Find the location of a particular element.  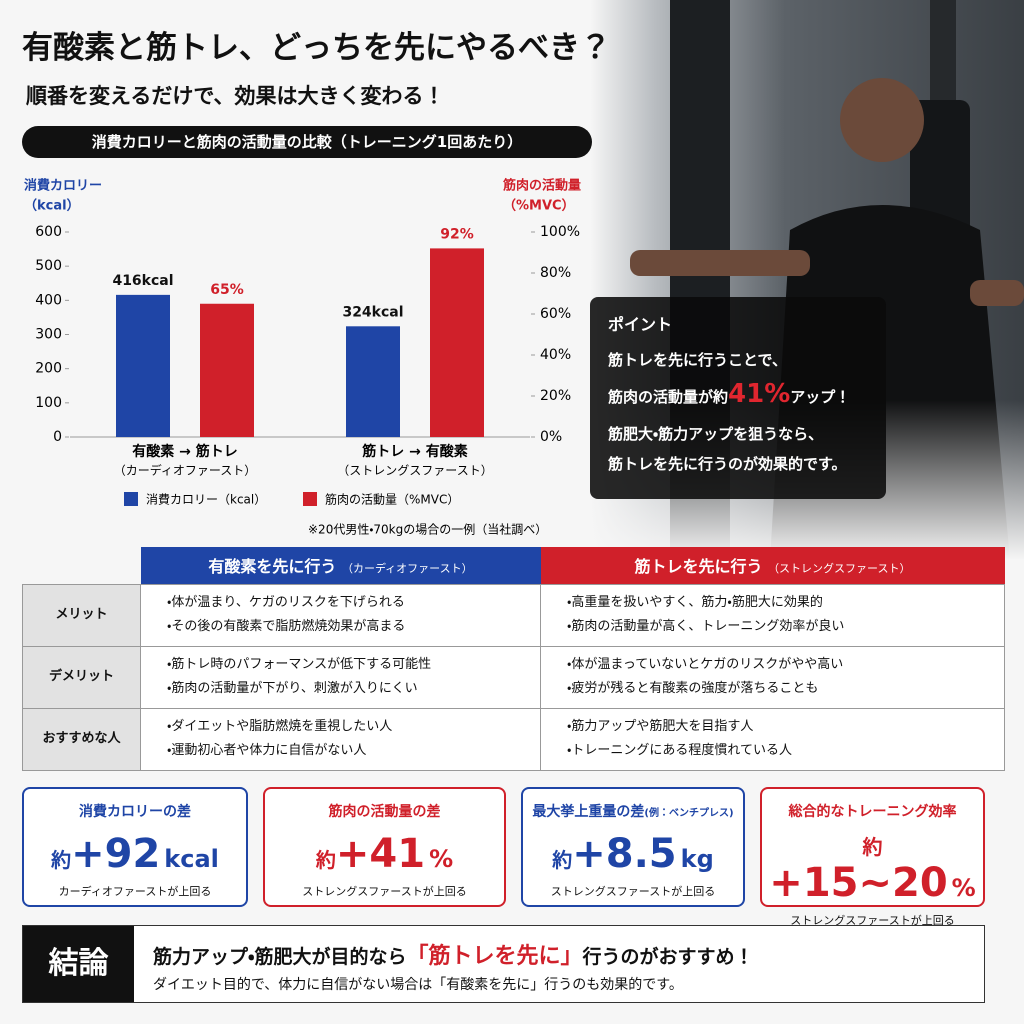

x-tick-sublabel: （ストレングスファースト） is located at coordinates (414, 471).